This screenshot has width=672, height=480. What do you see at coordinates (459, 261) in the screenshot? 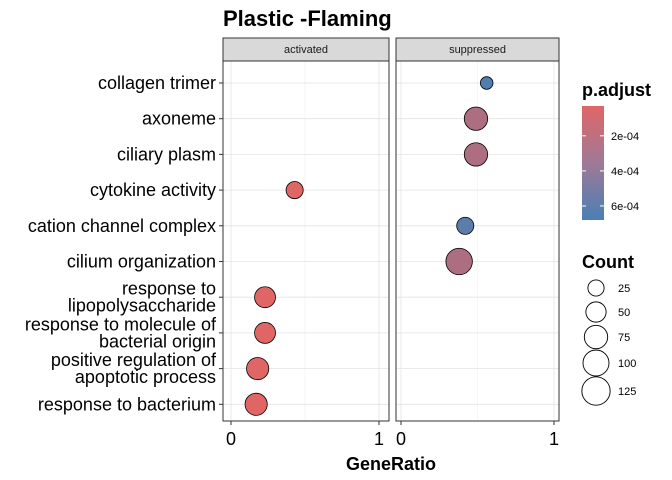
I see `point-suppressed-cilium-organization` at bounding box center [459, 261].